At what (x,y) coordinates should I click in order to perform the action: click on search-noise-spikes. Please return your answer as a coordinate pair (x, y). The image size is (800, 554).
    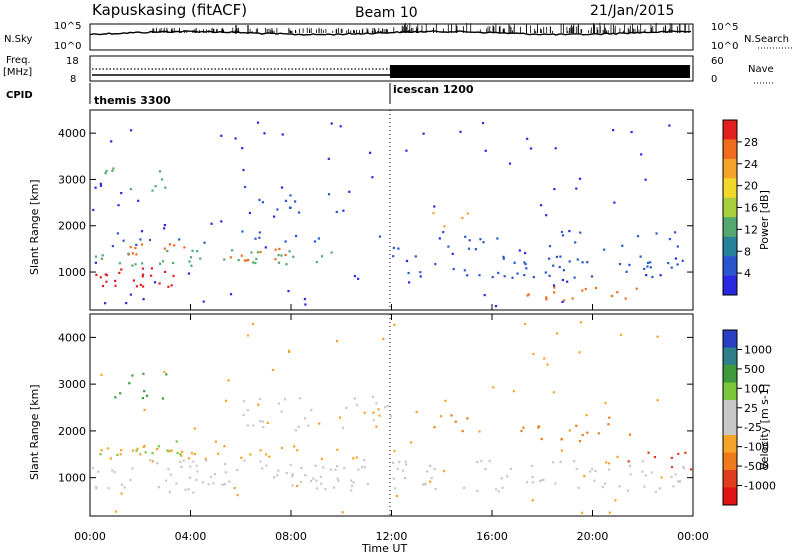
    Looking at the image, I should click on (420, 28).